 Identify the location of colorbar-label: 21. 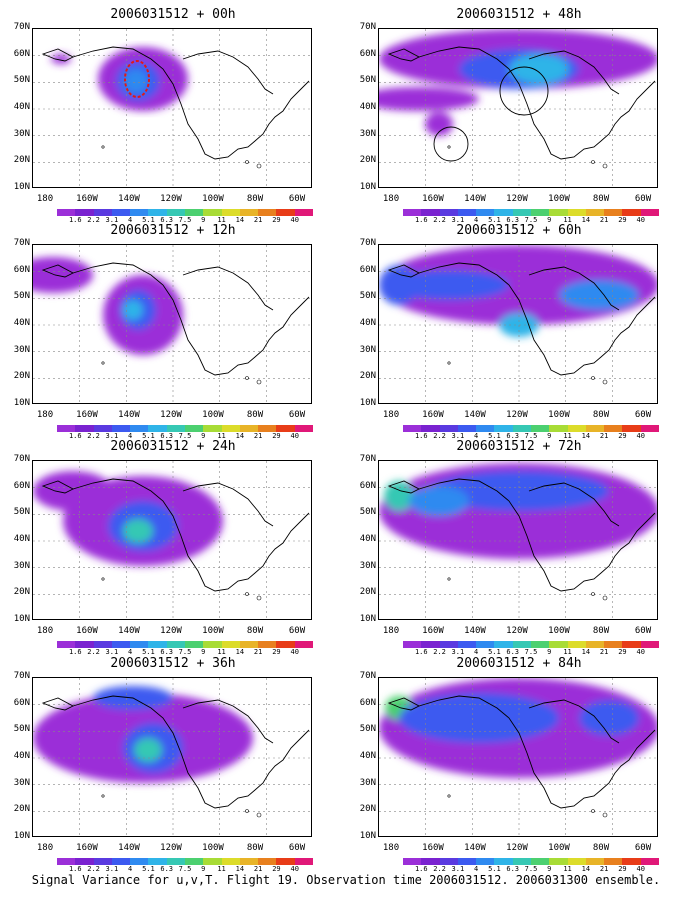
(258, 436).